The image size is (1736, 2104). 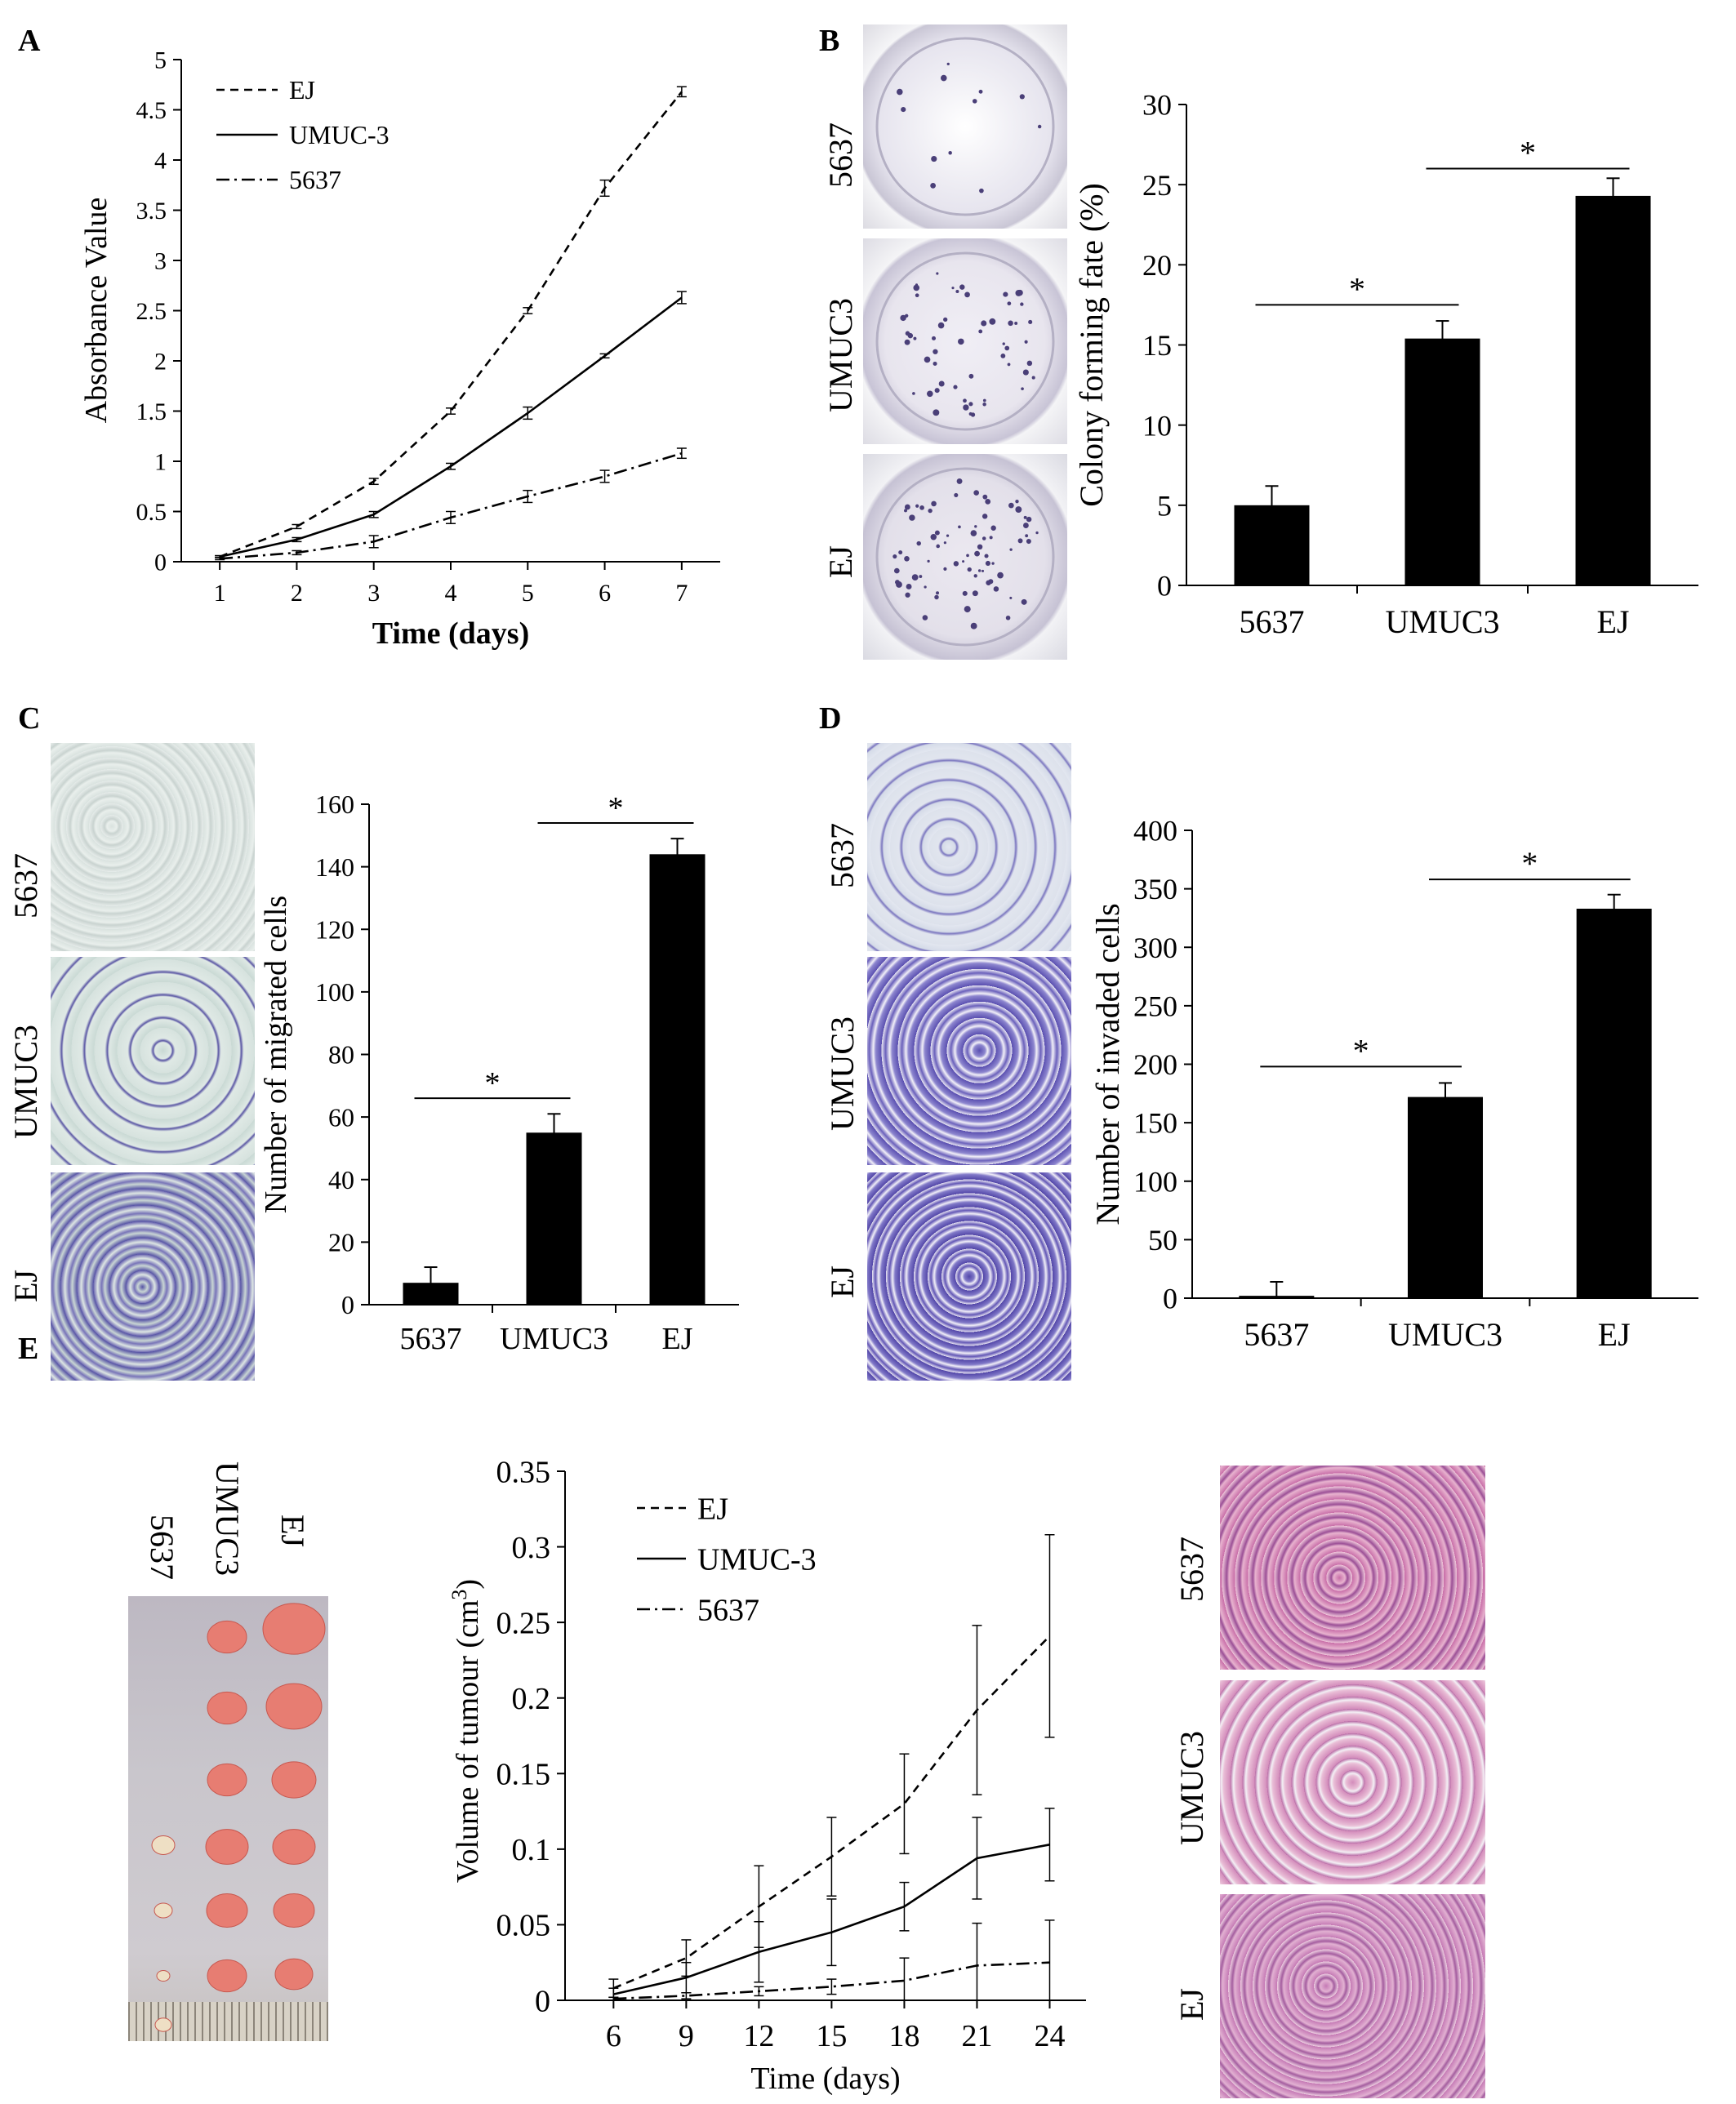 I want to click on chart-e-x-tick-label: 6, so click(x=613, y=2036).